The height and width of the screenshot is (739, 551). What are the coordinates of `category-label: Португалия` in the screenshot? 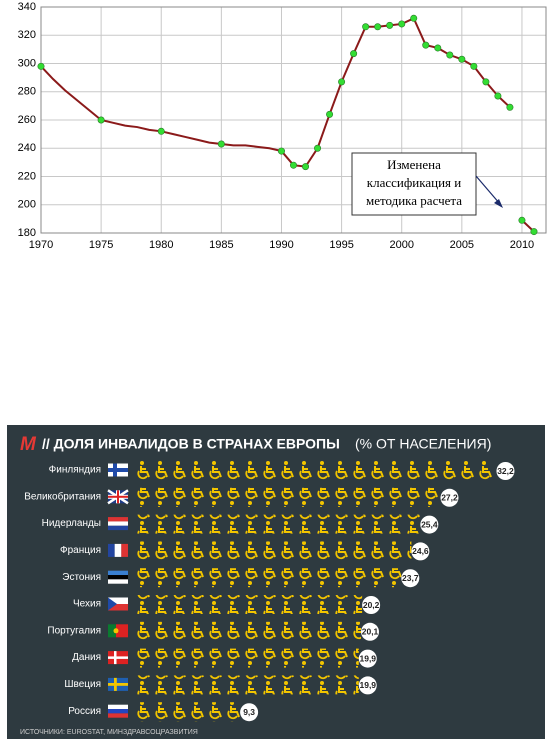 It's located at (74, 630).